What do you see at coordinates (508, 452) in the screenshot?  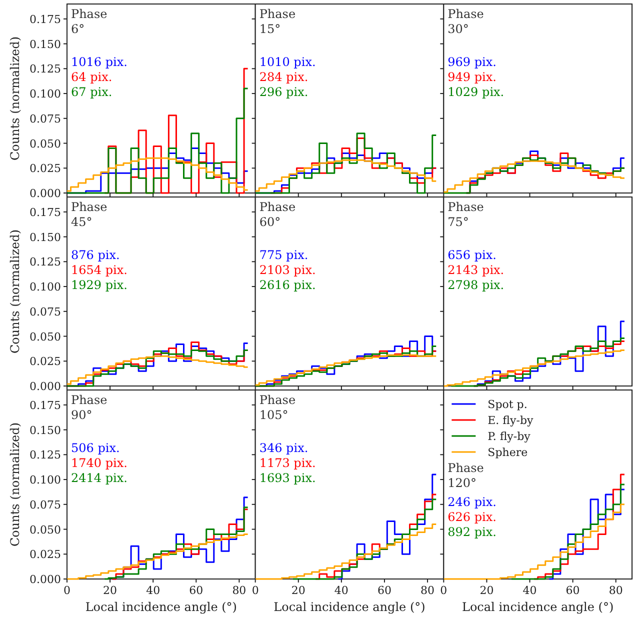 I see `legend-label: Sphere` at bounding box center [508, 452].